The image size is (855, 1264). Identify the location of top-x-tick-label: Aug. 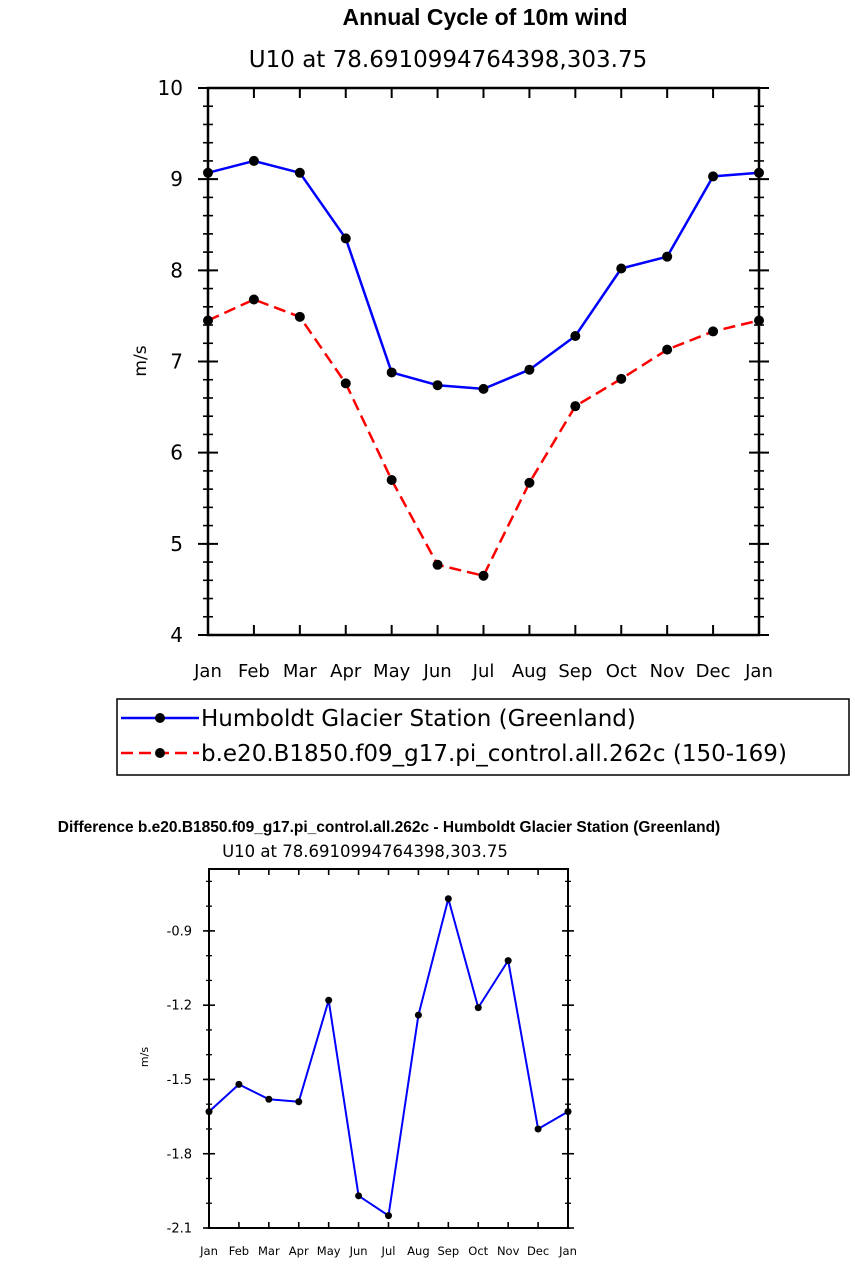
(529, 671).